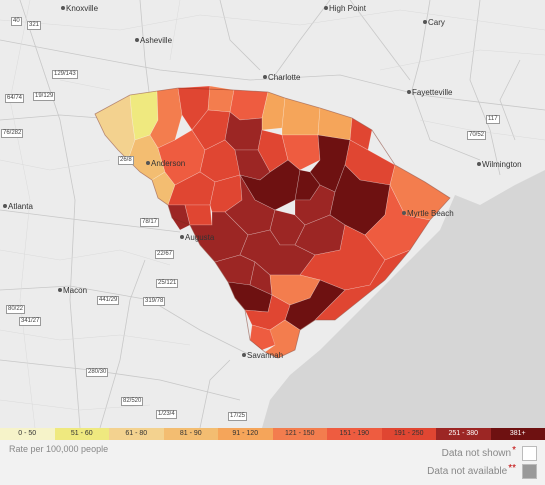  What do you see at coordinates (16, 21) in the screenshot?
I see `highway-shield: 40` at bounding box center [16, 21].